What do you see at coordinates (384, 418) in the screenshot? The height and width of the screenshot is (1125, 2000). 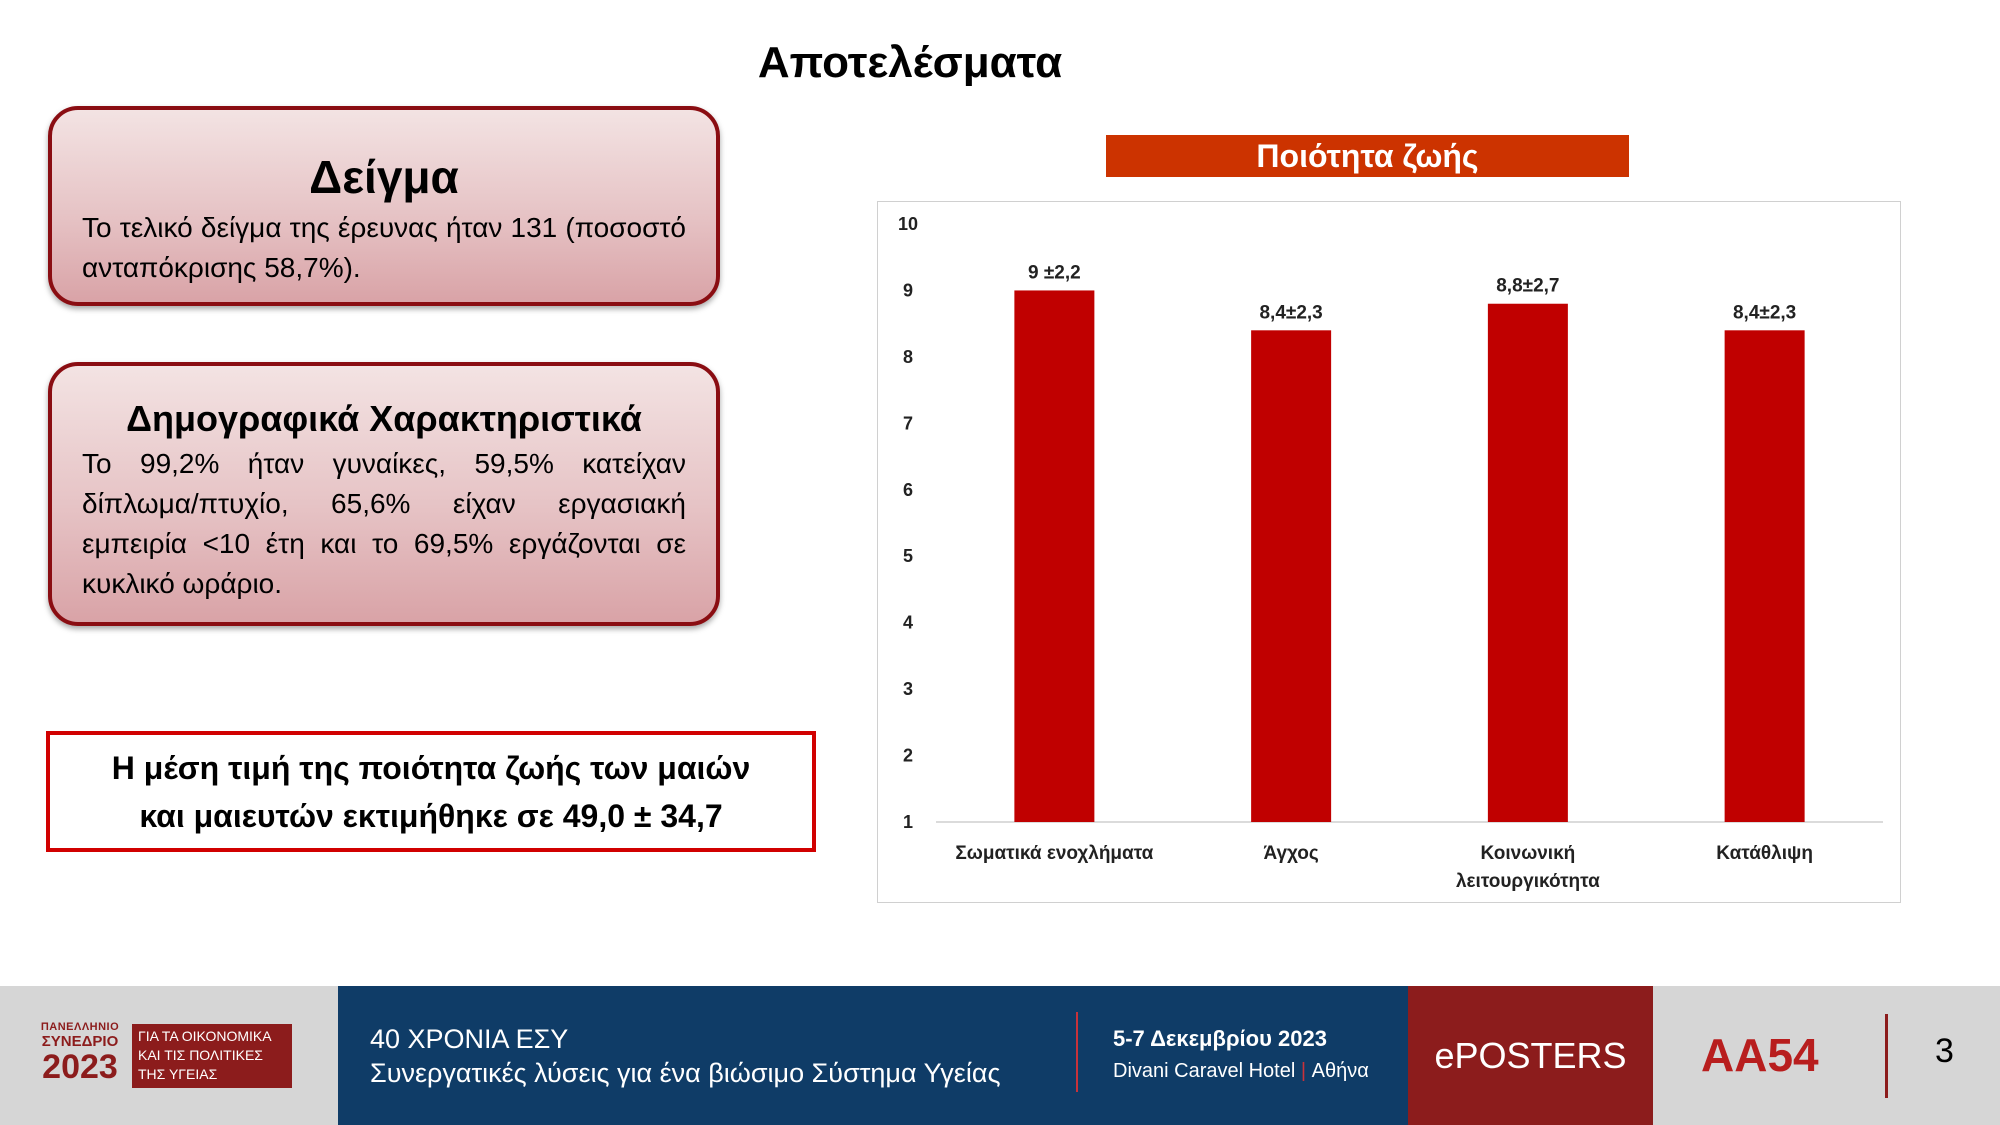 I see `demographics-heading: Δημογραφικά Χαρακτηριστικά` at bounding box center [384, 418].